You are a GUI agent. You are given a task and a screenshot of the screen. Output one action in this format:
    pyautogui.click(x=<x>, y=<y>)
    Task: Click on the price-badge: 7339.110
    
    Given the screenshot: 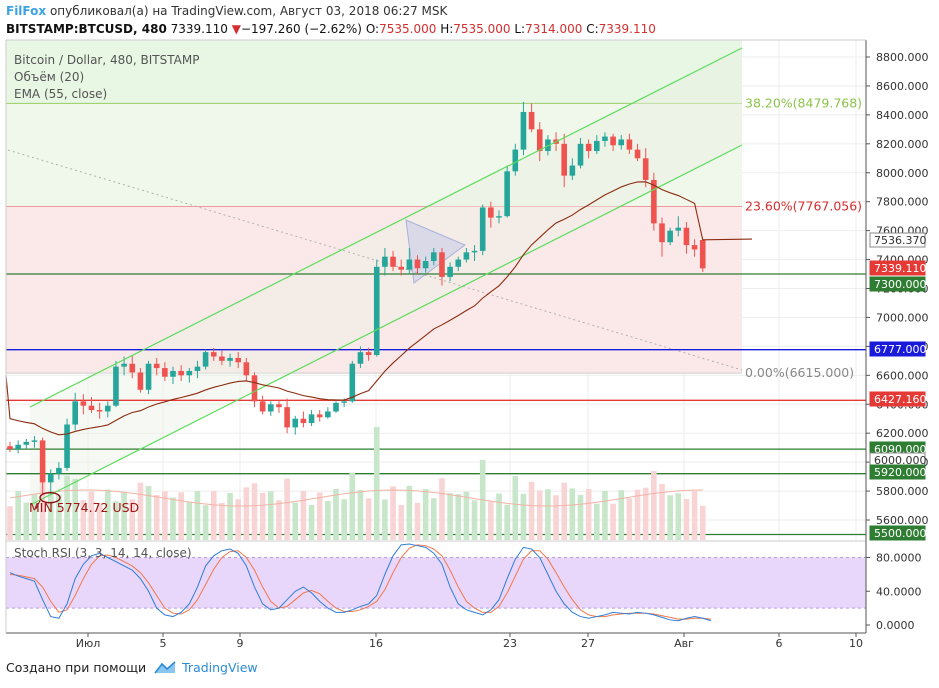 What is the action you would take?
    pyautogui.click(x=898, y=268)
    